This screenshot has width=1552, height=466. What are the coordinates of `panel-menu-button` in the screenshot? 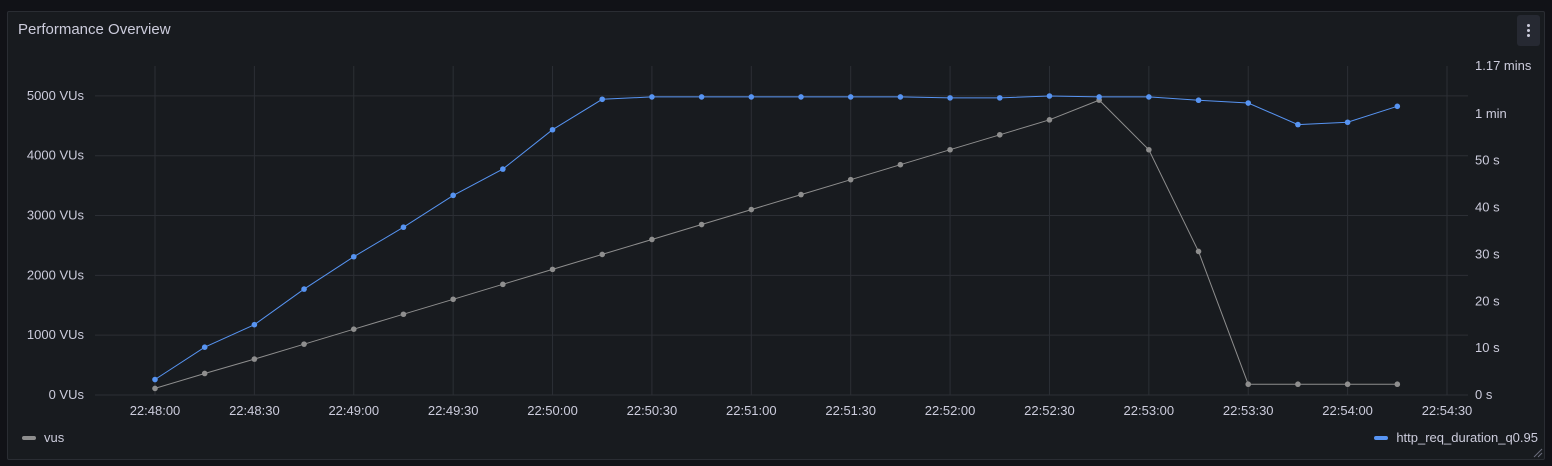 It's located at (1528, 30).